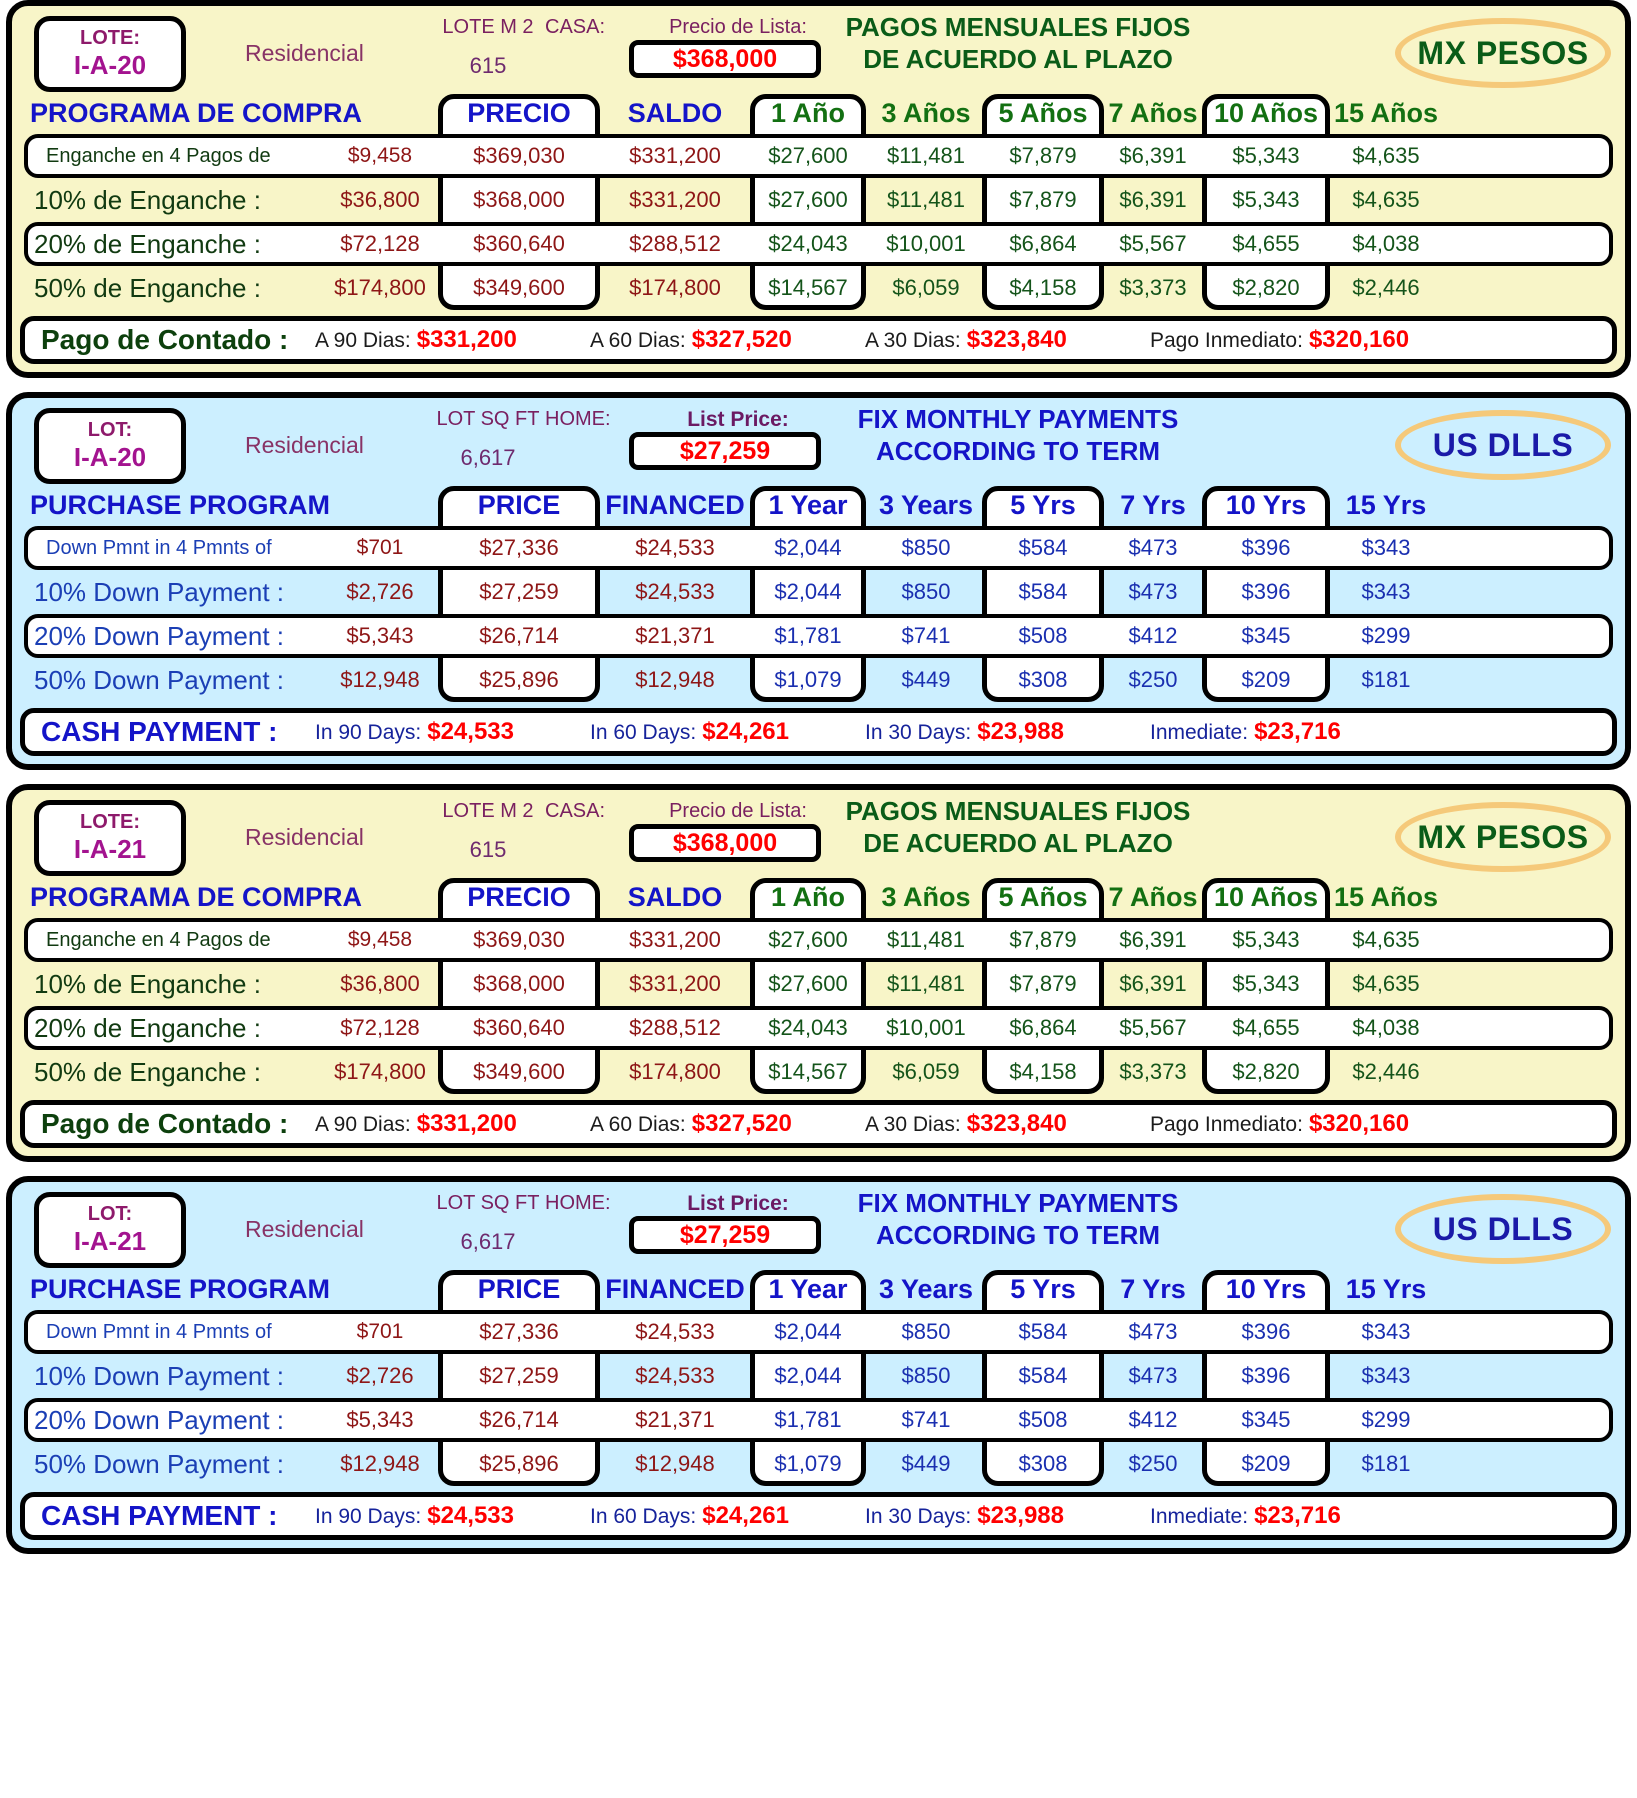  Describe the element at coordinates (1043, 591) in the screenshot. I see `cell-r2-c5: $584` at that location.